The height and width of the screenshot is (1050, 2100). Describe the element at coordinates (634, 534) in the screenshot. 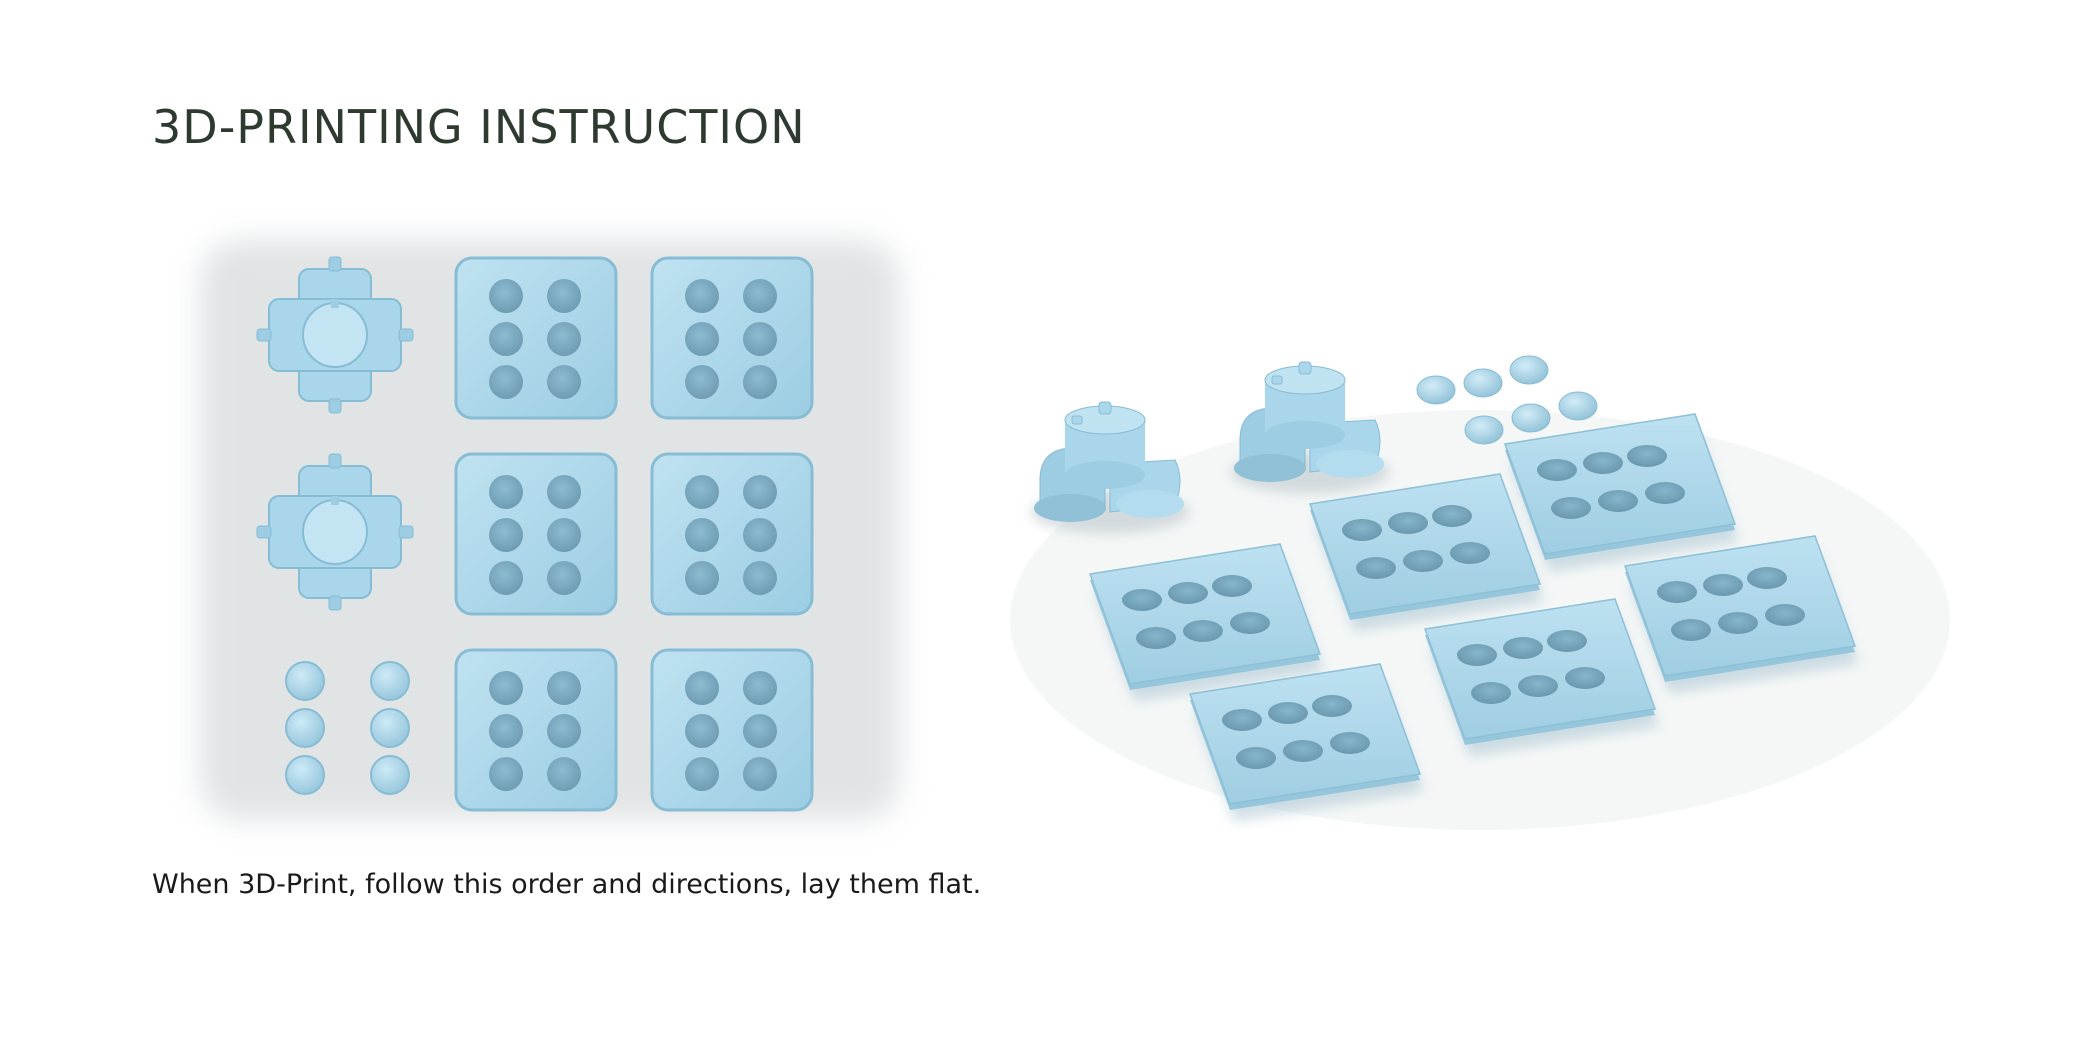

I see `plates` at that location.